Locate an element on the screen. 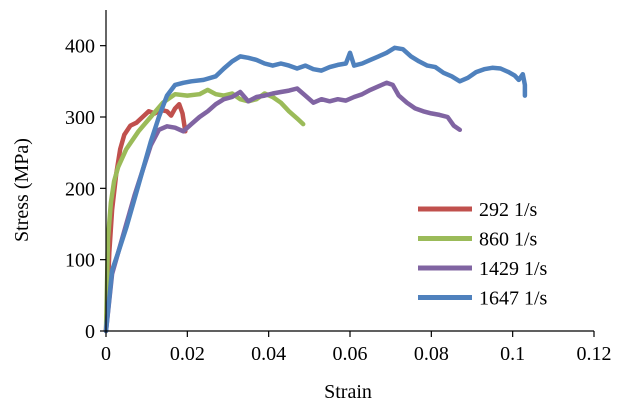 Image resolution: width=617 pixels, height=405 pixels. legend-label-4: 1647 1/s is located at coordinates (513, 299).